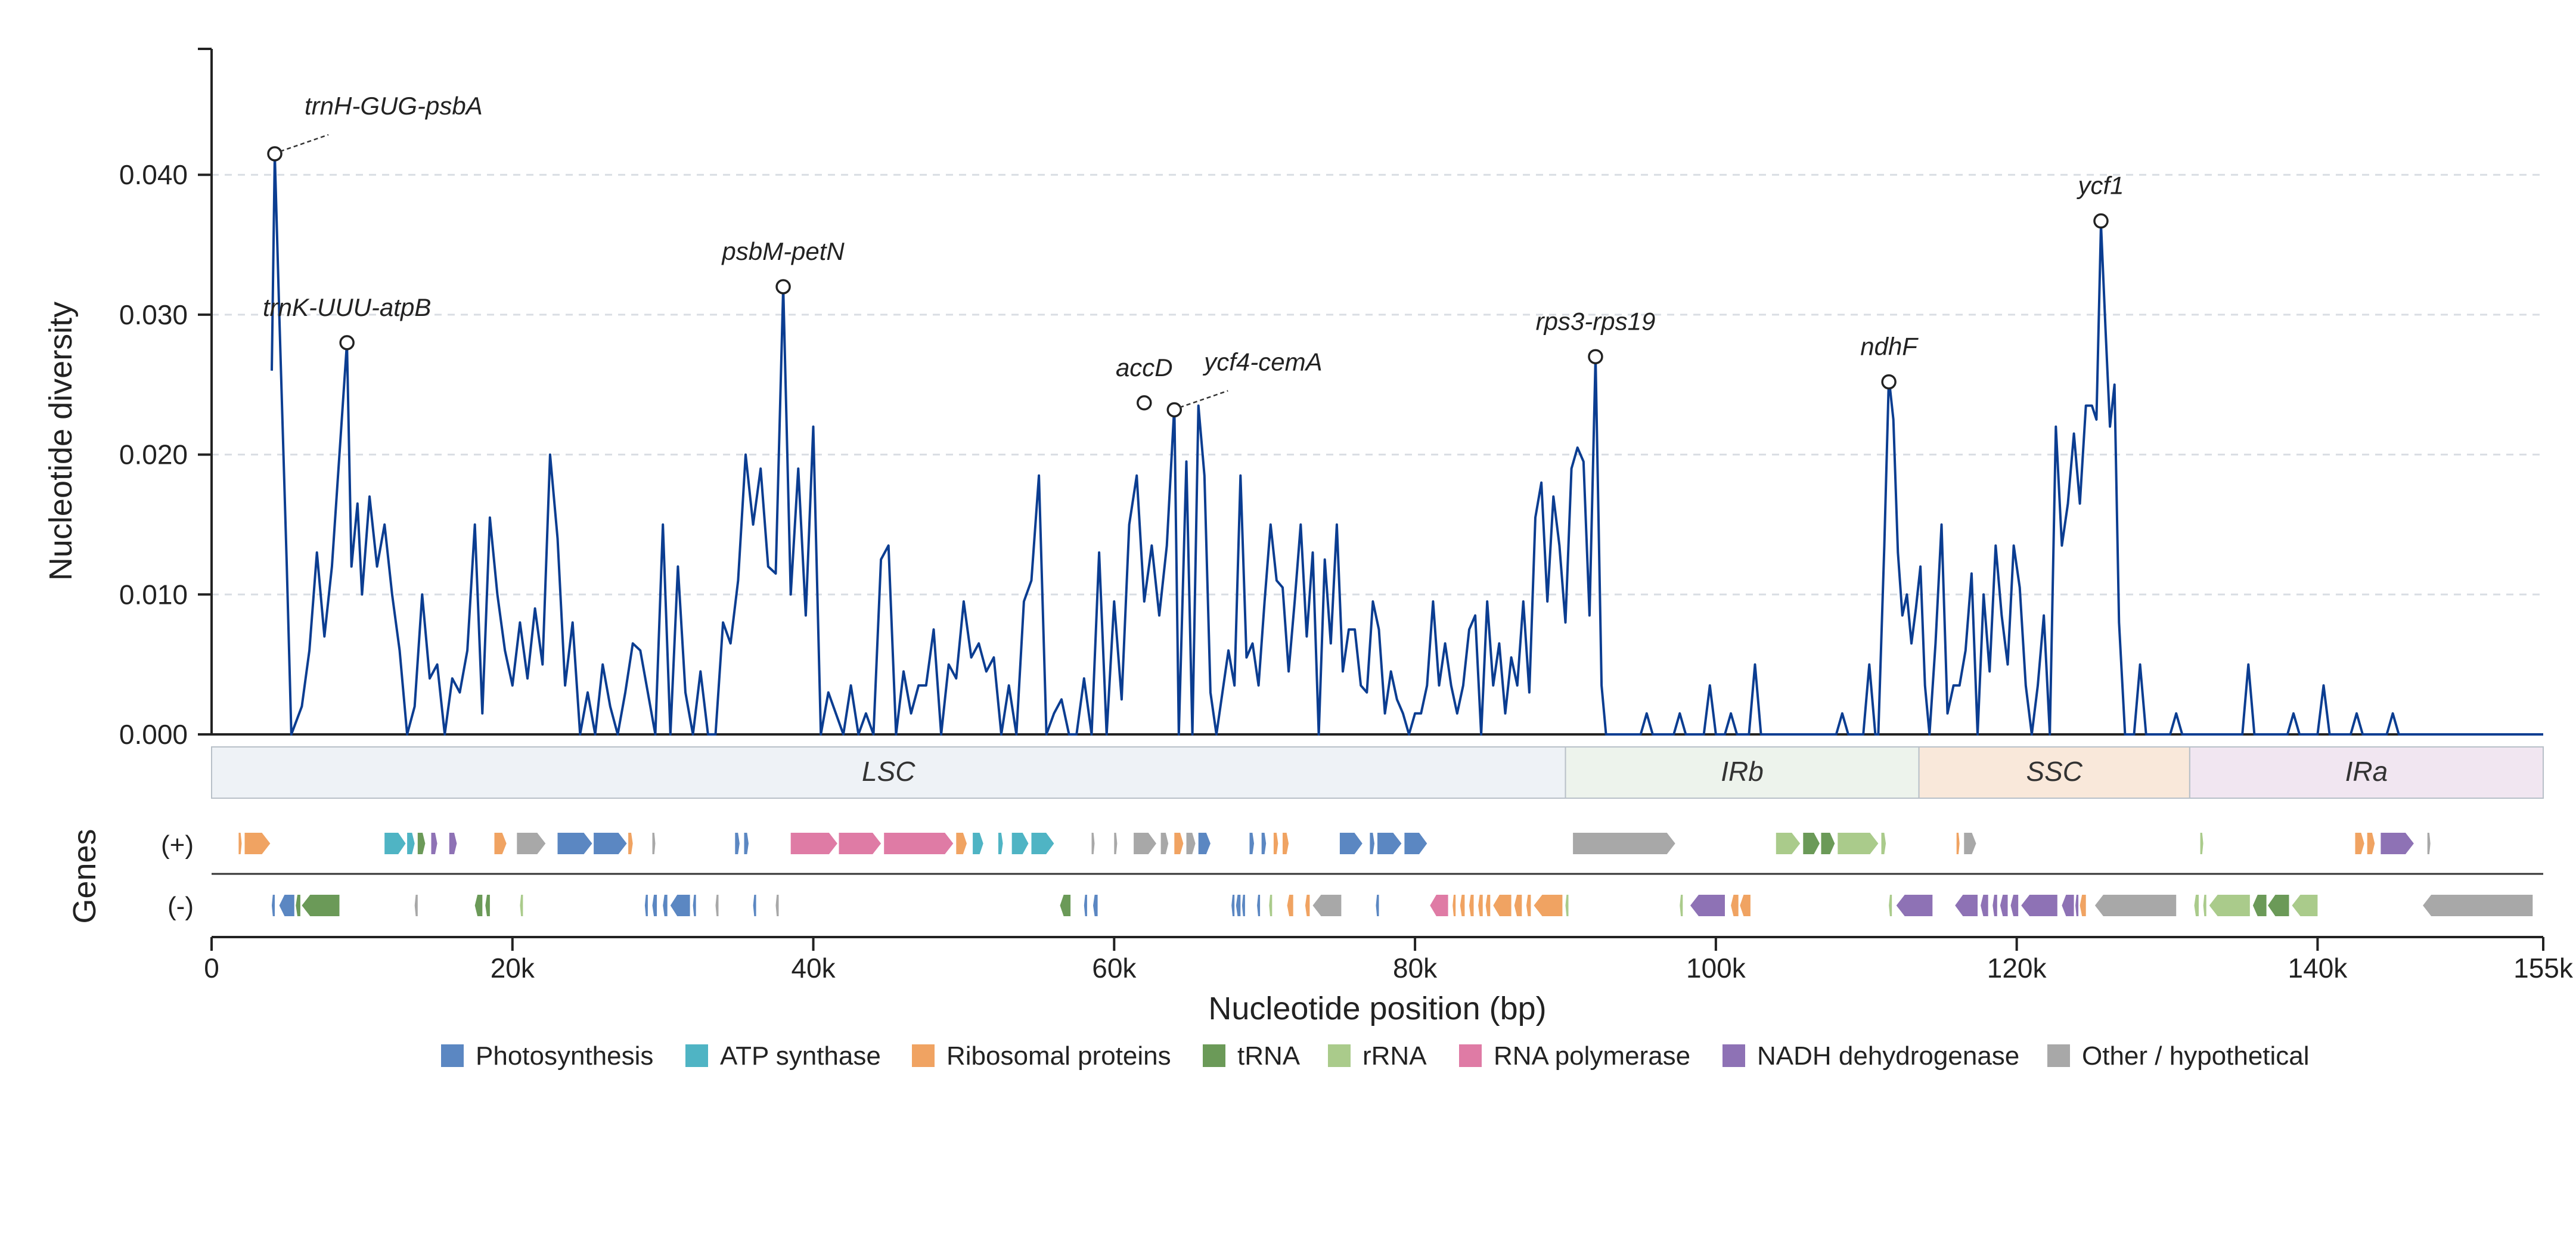 The image size is (2576, 1253). What do you see at coordinates (1596, 321) in the screenshot?
I see `peak-label: rps3-rps19` at bounding box center [1596, 321].